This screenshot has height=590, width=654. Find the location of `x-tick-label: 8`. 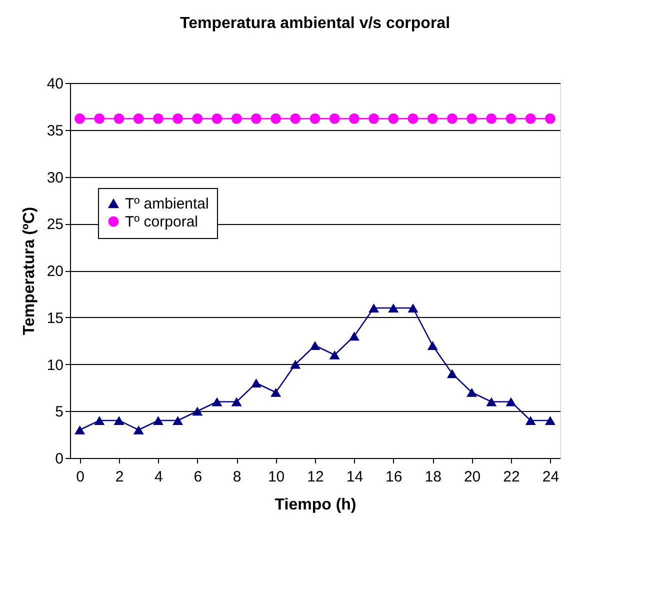

x-tick-label: 8 is located at coordinates (237, 477).